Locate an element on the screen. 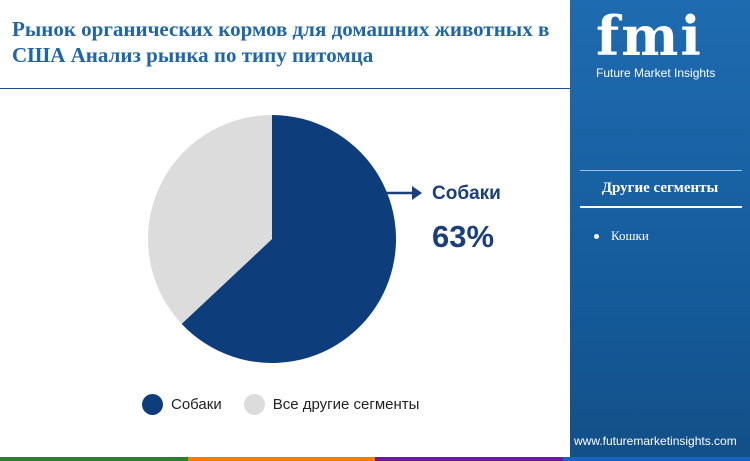 This screenshot has height=461, width=750. legend-swatch-dogs is located at coordinates (152, 404).